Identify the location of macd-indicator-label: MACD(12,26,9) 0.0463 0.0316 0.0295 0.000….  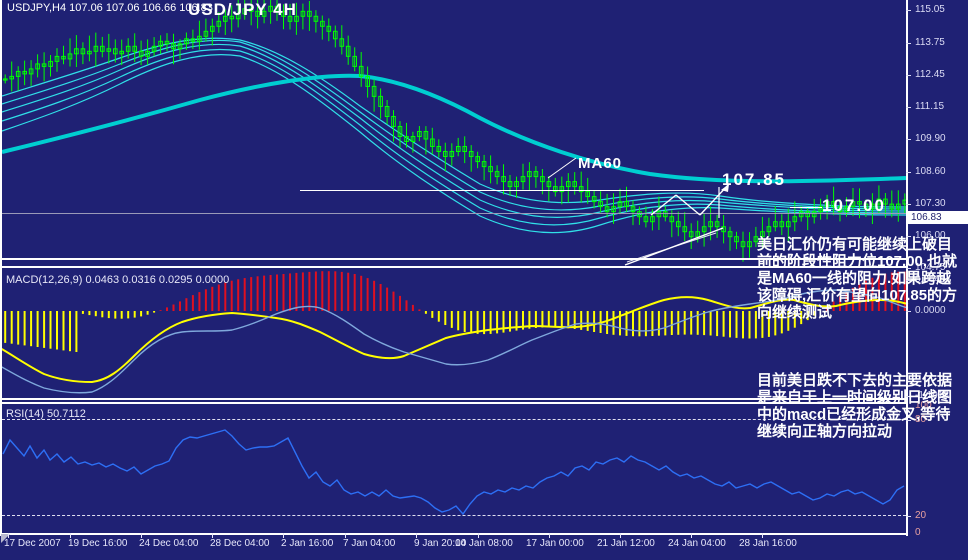
(118, 280).